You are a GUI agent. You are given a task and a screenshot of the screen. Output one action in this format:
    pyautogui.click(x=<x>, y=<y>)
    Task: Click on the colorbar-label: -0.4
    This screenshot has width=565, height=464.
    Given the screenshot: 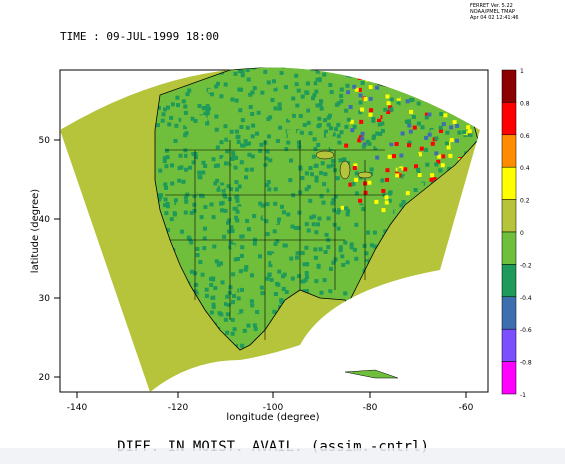 What is the action you would take?
    pyautogui.click(x=526, y=298)
    